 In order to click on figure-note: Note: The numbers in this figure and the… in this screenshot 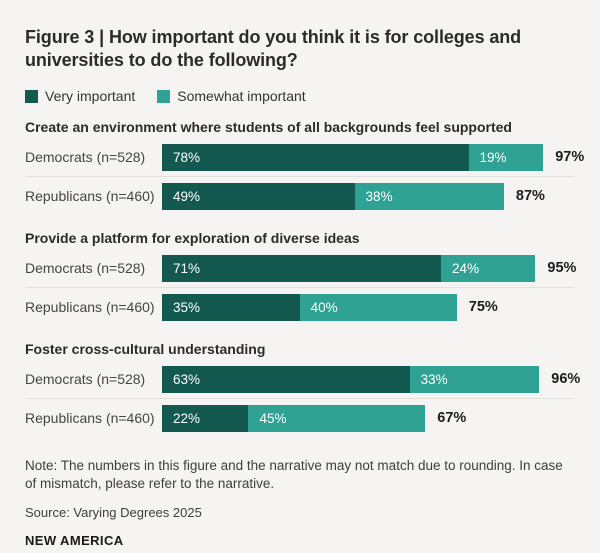, I will do `click(294, 475)`.